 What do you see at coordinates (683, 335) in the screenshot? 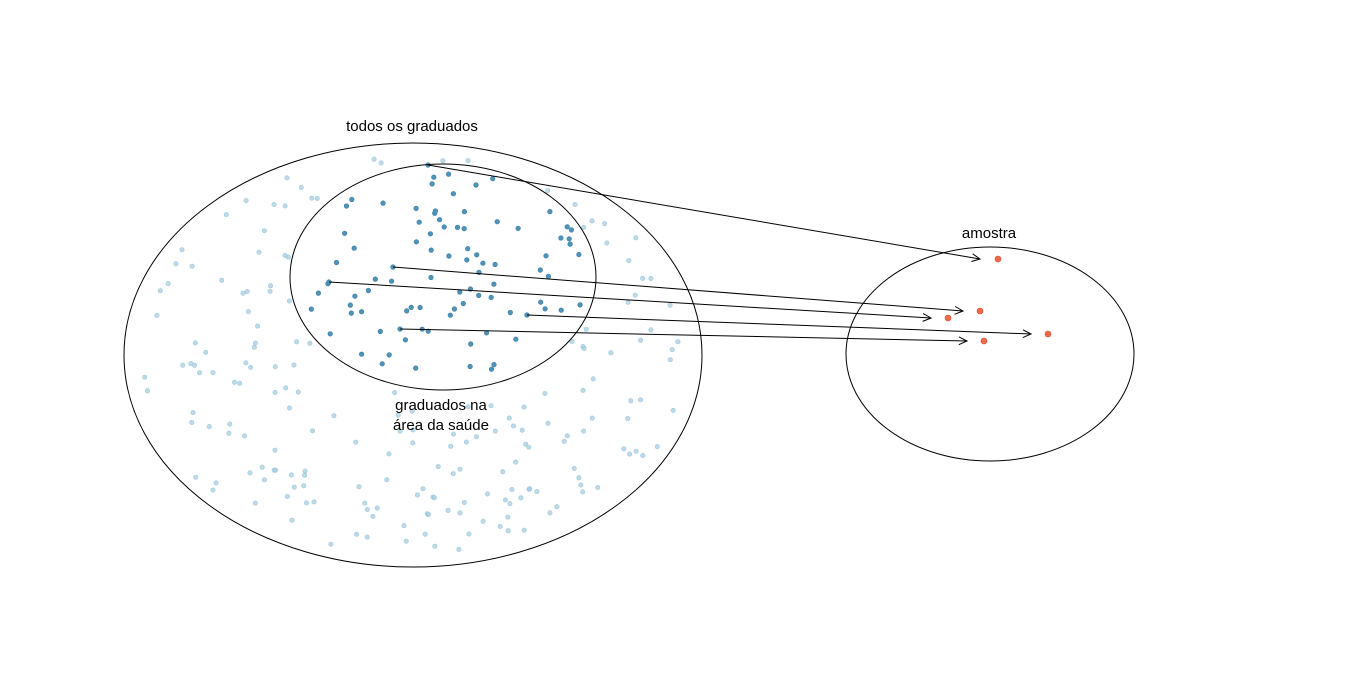
I see `sampling-arrow` at bounding box center [683, 335].